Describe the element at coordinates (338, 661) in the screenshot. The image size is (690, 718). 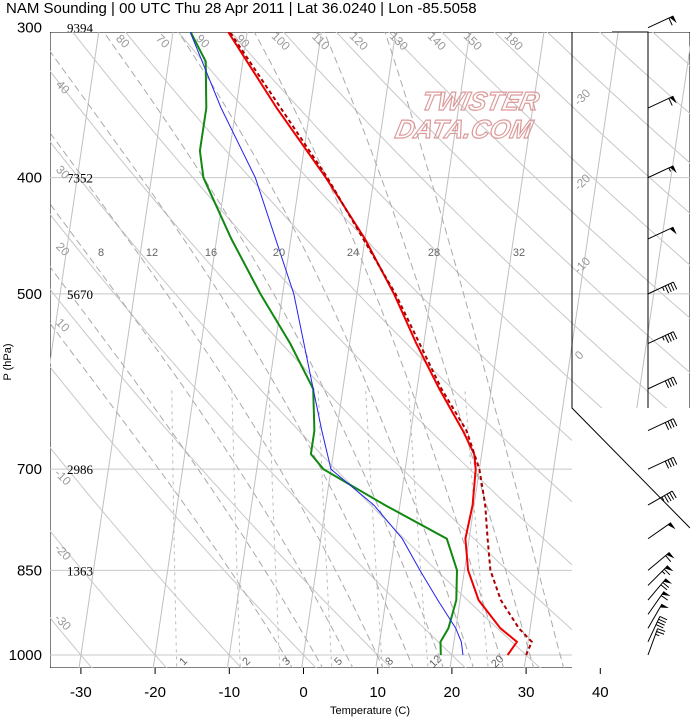
I see `mixing-ratio-bottom-label: 5` at that location.